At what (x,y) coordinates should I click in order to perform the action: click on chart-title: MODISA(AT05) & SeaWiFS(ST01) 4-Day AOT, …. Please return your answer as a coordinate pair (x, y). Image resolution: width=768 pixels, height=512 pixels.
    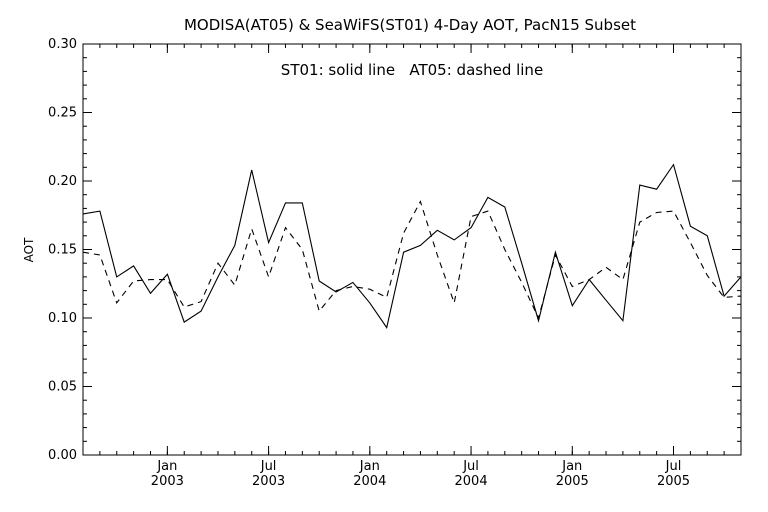
    Looking at the image, I should click on (410, 25).